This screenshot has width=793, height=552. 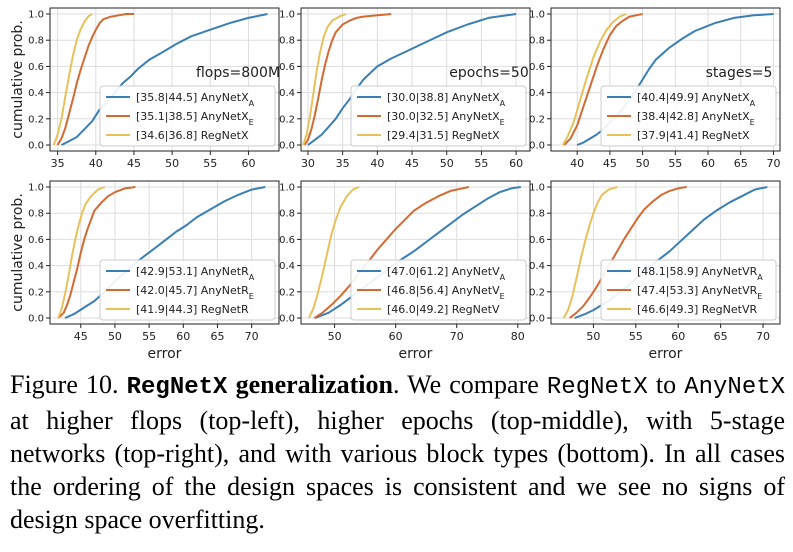 What do you see at coordinates (192, 309) in the screenshot?
I see `legend-entry: [41.9|44.3] RegNetR` at bounding box center [192, 309].